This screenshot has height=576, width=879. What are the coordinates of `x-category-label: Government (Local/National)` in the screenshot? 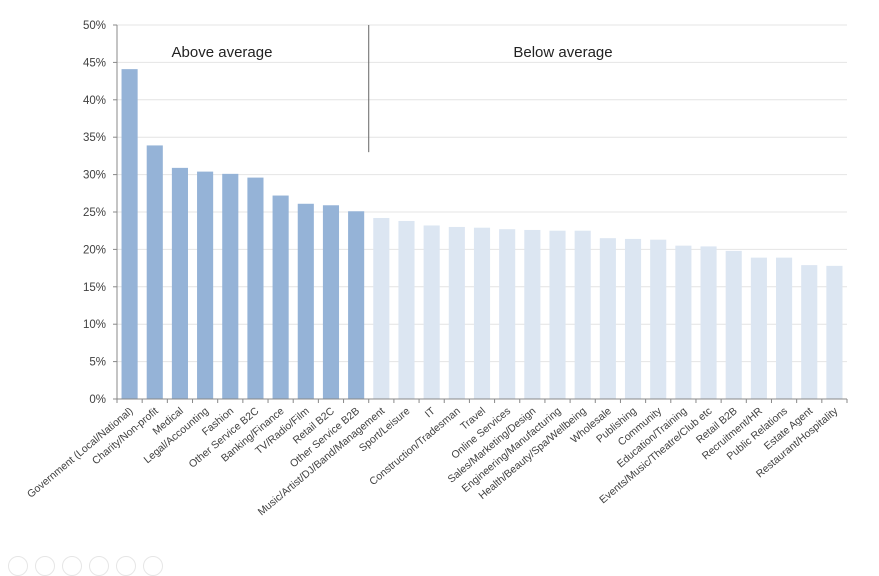 It's located at (80, 452).